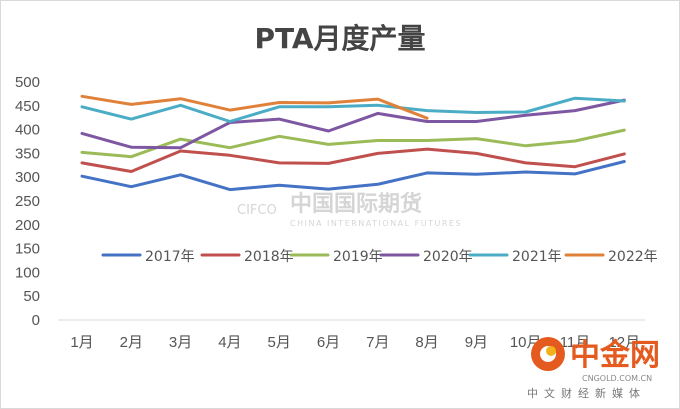 Image resolution: width=680 pixels, height=409 pixels. I want to click on x-tick-label: 8月, so click(426, 342).